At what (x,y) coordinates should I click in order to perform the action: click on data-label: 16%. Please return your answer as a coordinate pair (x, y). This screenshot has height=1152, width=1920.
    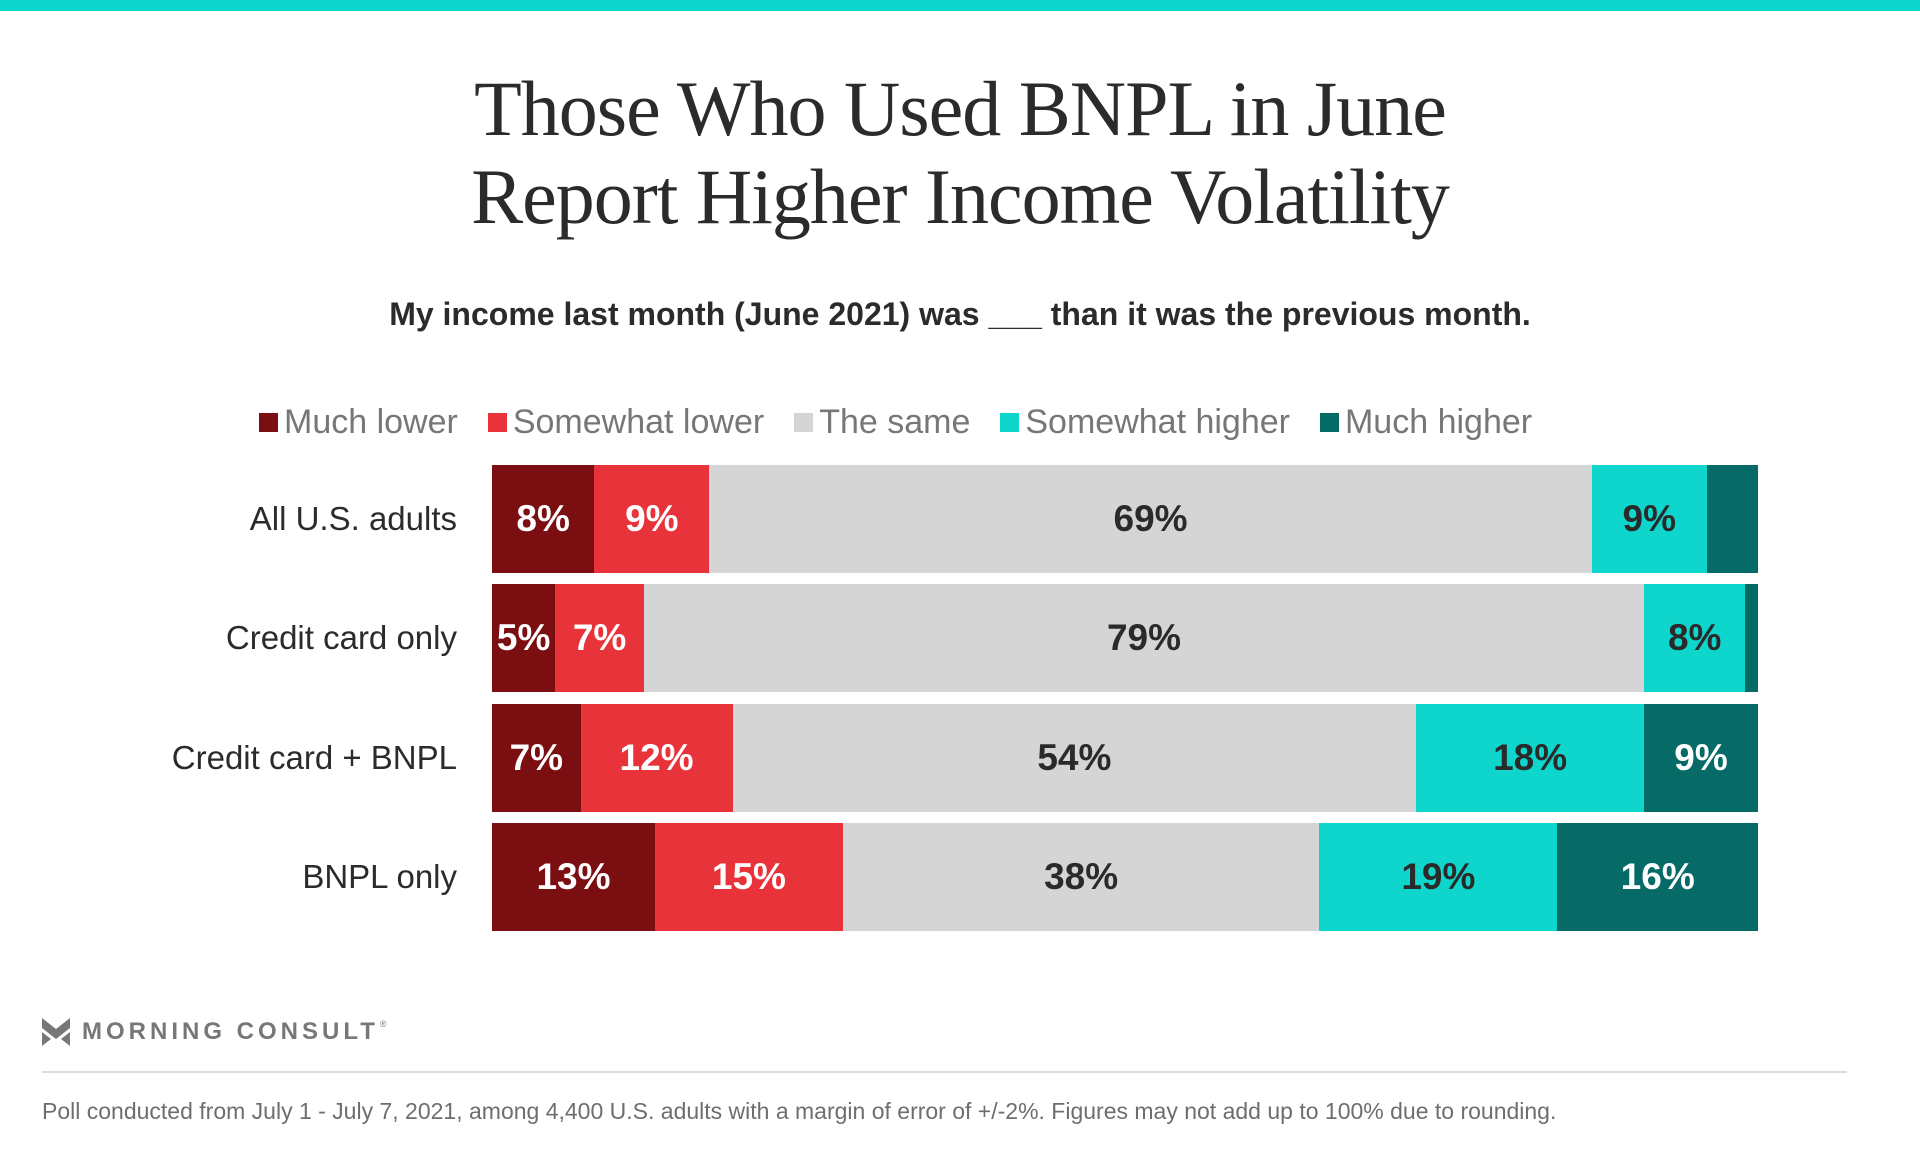
    Looking at the image, I should click on (1657, 876).